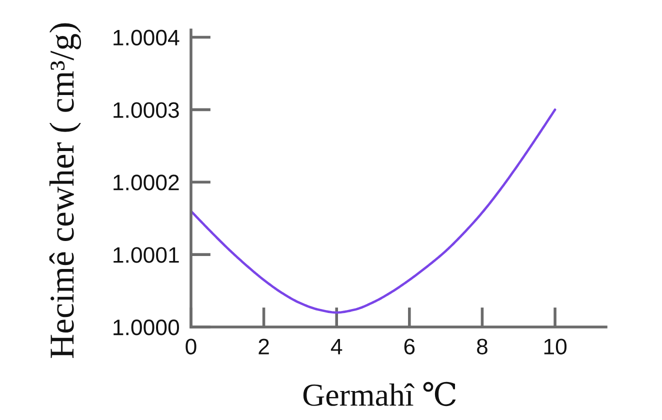 Image resolution: width=662 pixels, height=420 pixels. What do you see at coordinates (146, 110) in the screenshot?
I see `y-tick-label: 1.0003` at bounding box center [146, 110].